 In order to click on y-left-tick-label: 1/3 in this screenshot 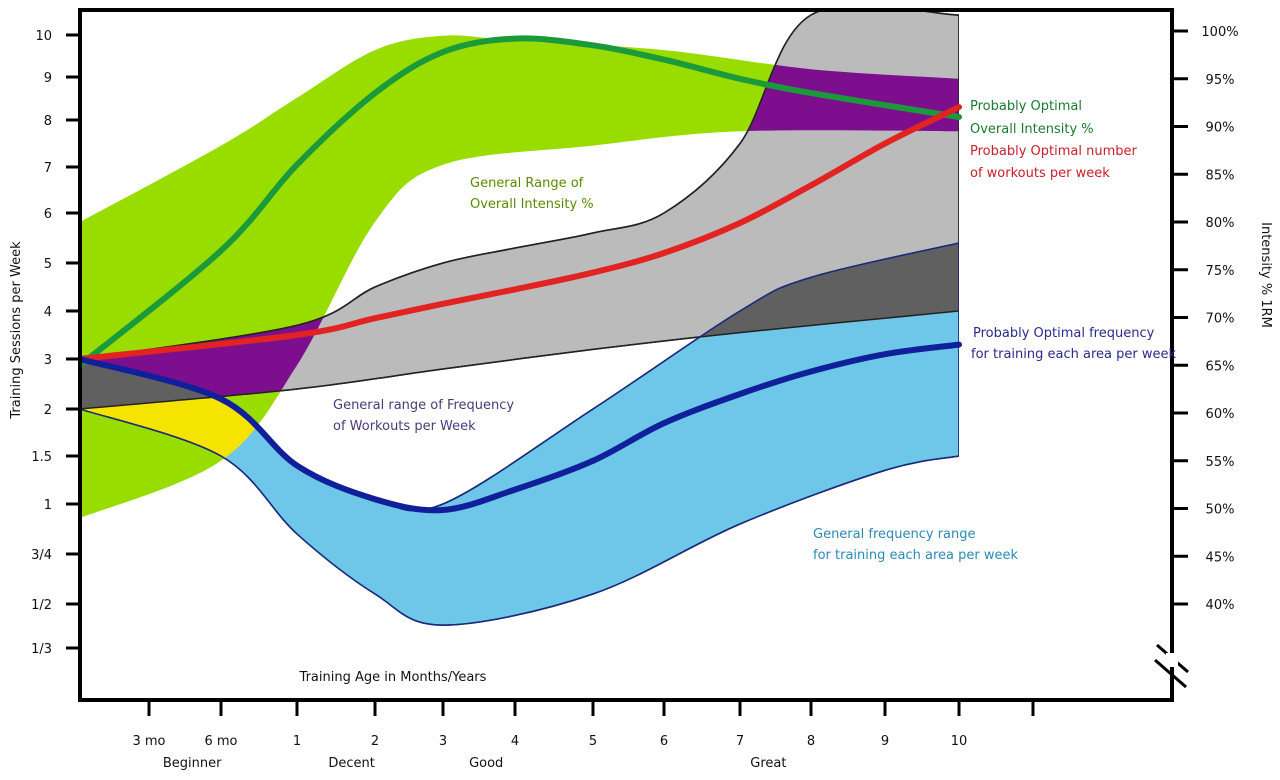, I will do `click(41, 649)`.